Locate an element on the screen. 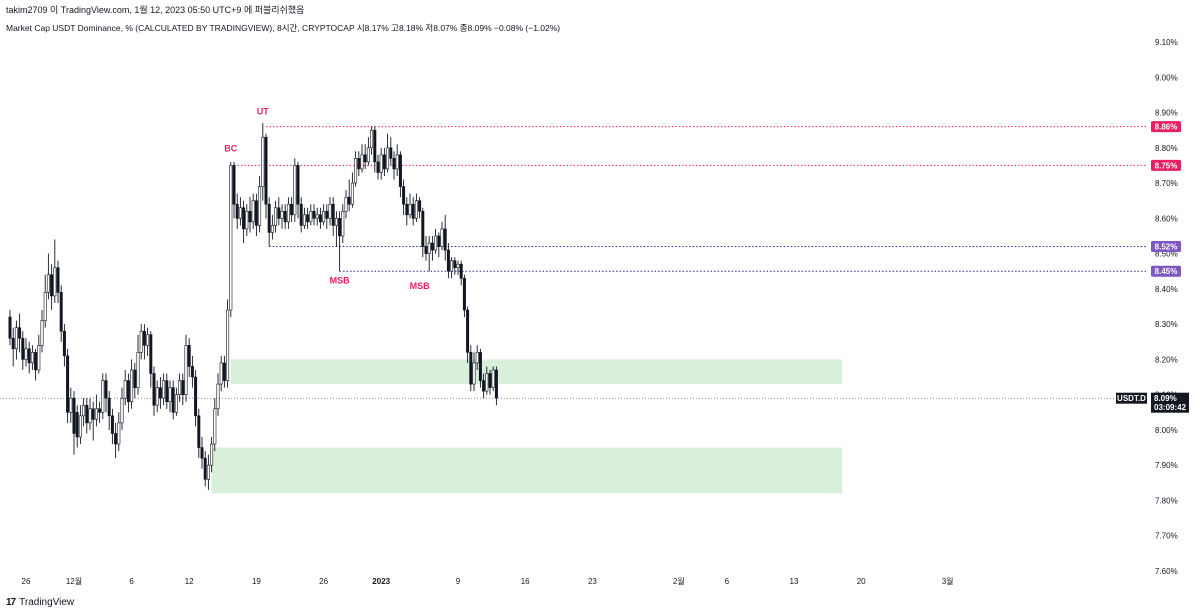  annotation-msb-label: MSB is located at coordinates (340, 281).